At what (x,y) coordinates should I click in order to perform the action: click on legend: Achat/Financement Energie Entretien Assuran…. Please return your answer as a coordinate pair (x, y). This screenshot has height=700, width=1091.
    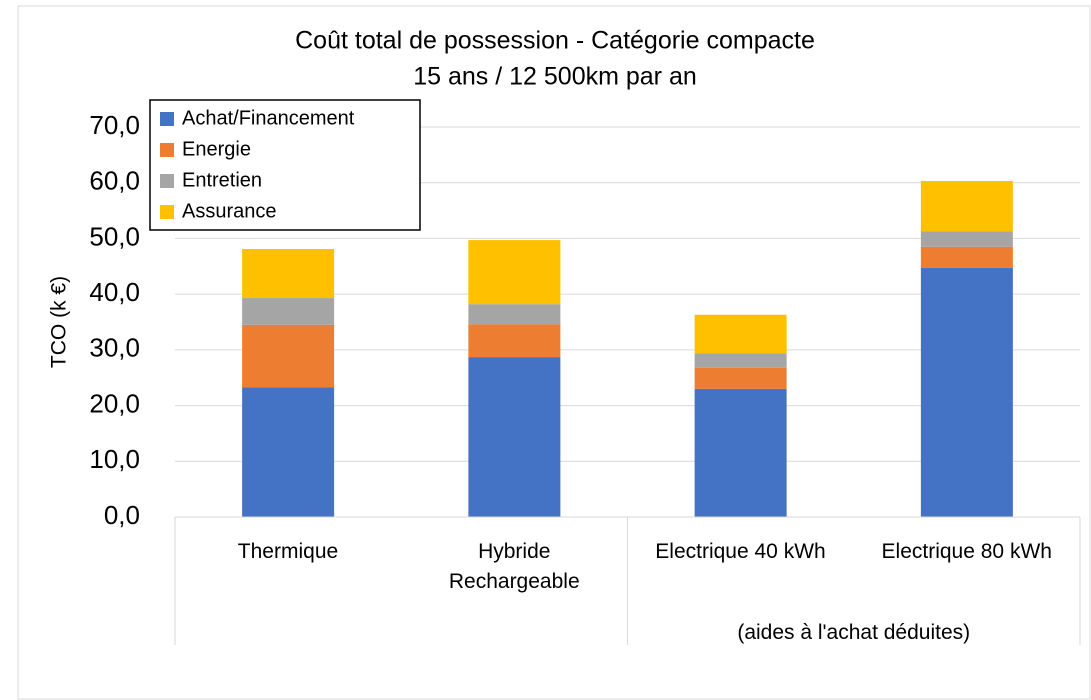
    Looking at the image, I should click on (285, 165).